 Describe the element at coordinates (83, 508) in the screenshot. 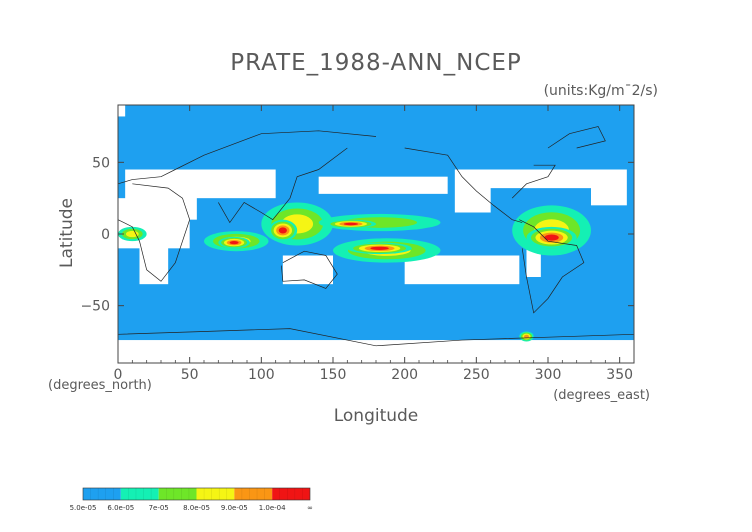

I see `colorbar-label-0: 5.0e-05` at that location.